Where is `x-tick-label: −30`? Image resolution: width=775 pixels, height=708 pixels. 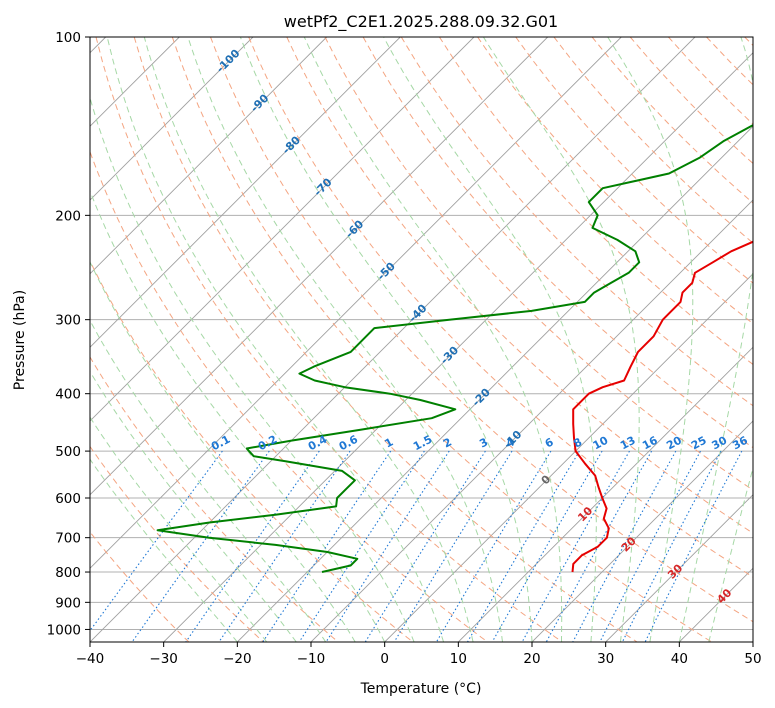
x-tick-label: −30 is located at coordinates (163, 659).